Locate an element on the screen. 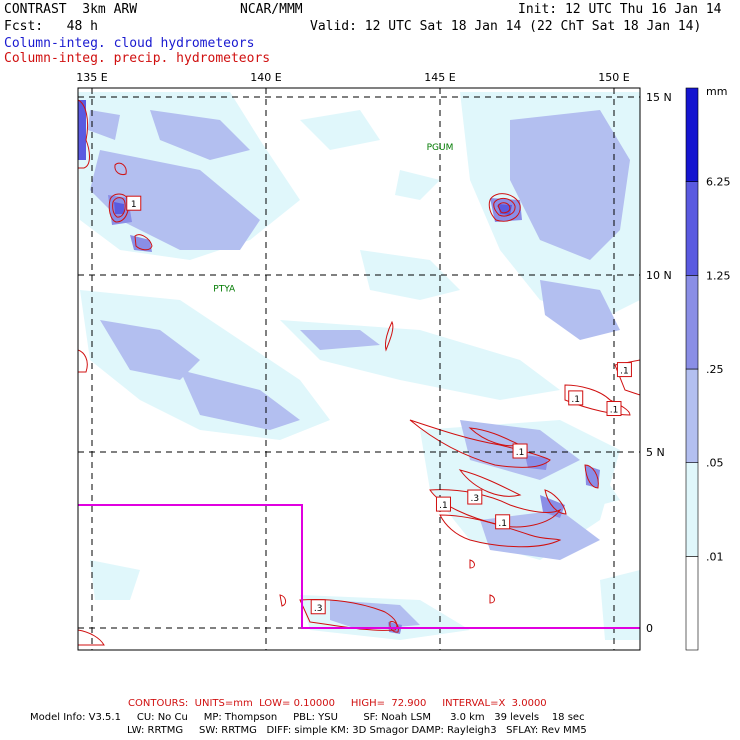  lat-label: 10 N is located at coordinates (659, 275).